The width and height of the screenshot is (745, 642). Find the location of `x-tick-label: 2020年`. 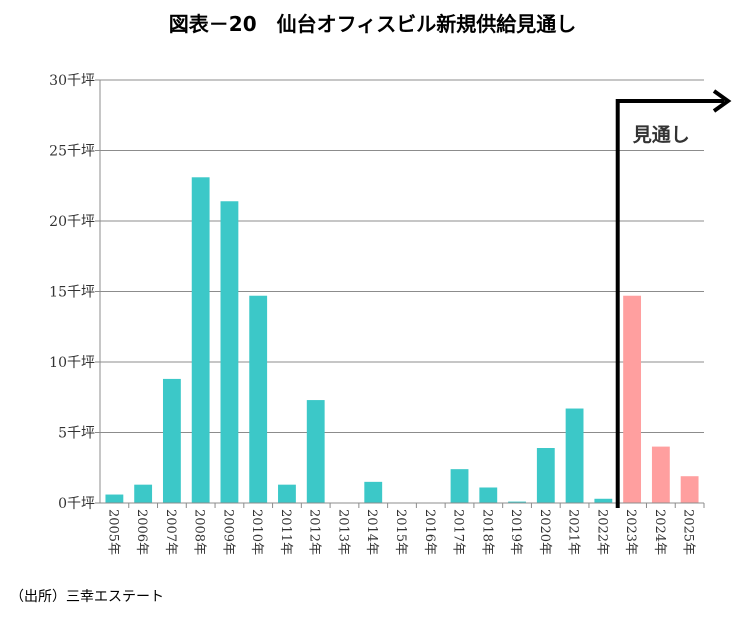

x-tick-label: 2020年 is located at coordinates (544, 532).